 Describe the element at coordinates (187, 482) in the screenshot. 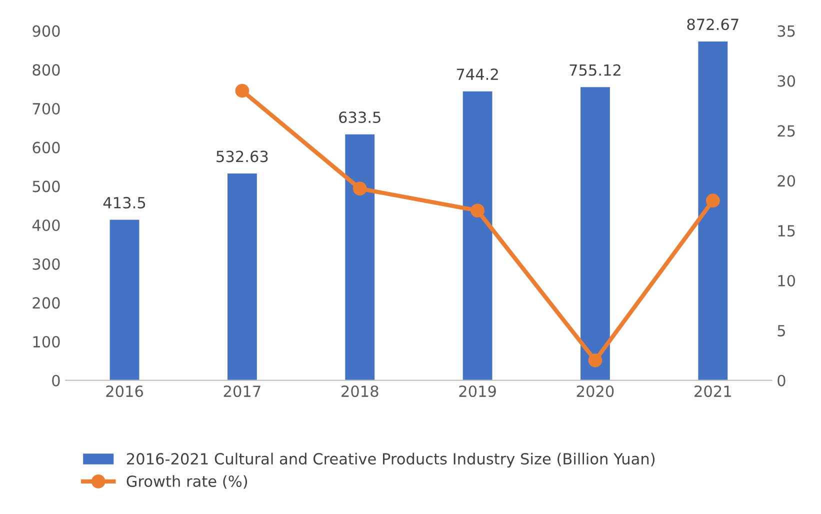

I see `legend-label: Growth rate (%)` at that location.